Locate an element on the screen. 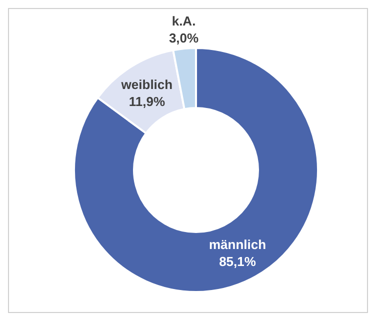  slice-label: k.A. is located at coordinates (184, 21).